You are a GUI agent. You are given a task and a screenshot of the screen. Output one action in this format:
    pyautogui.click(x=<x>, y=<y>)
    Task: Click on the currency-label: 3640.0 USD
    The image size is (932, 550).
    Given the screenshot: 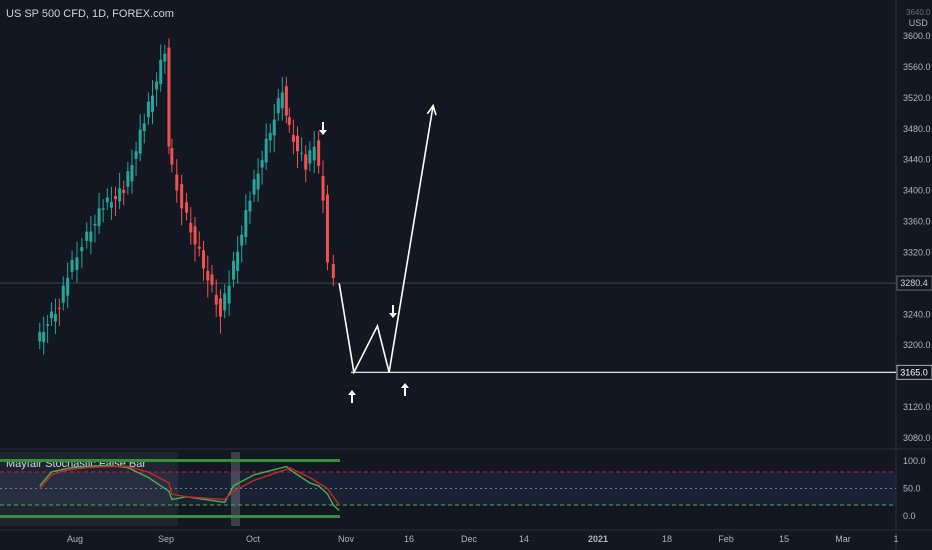 What is the action you would take?
    pyautogui.click(x=918, y=18)
    